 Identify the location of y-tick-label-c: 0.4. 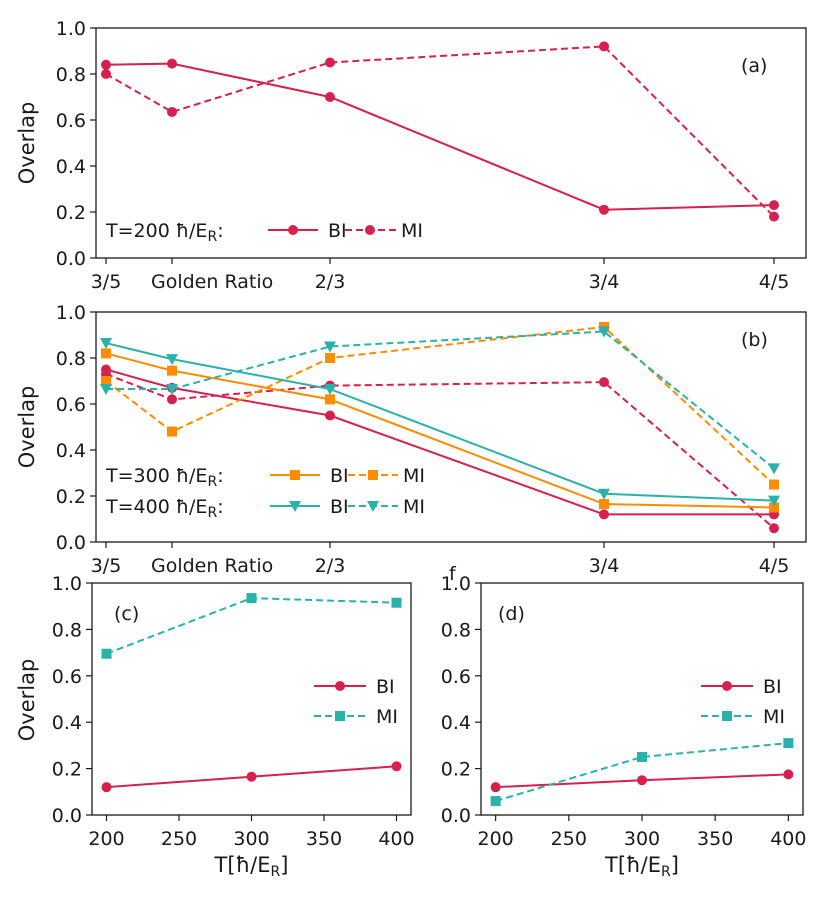
(67, 723).